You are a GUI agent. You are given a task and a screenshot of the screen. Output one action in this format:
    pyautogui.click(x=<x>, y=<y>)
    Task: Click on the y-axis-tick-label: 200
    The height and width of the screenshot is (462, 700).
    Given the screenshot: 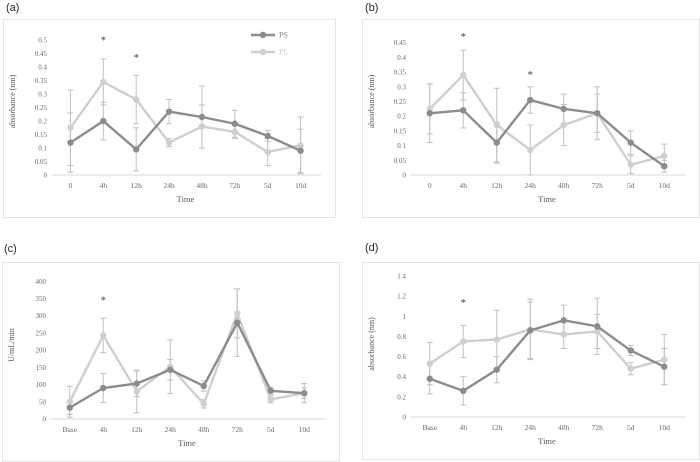 What is the action you would take?
    pyautogui.click(x=41, y=351)
    